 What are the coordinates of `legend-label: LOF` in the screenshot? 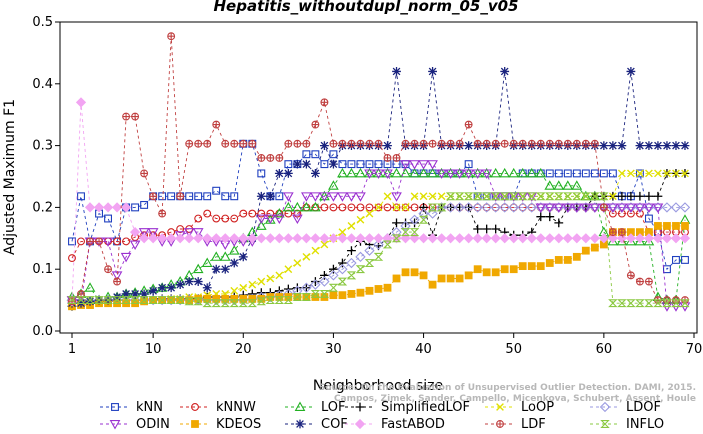 It's located at (333, 407).